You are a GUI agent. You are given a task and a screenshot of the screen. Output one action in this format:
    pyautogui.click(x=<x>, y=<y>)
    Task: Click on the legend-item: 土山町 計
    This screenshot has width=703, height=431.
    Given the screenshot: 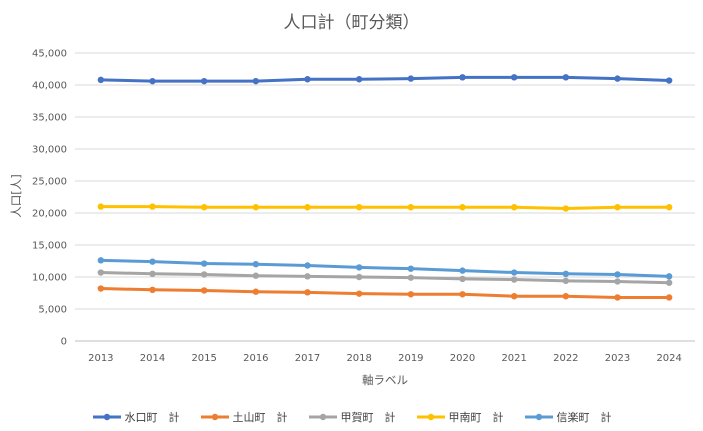 What is the action you would take?
    pyautogui.click(x=244, y=417)
    